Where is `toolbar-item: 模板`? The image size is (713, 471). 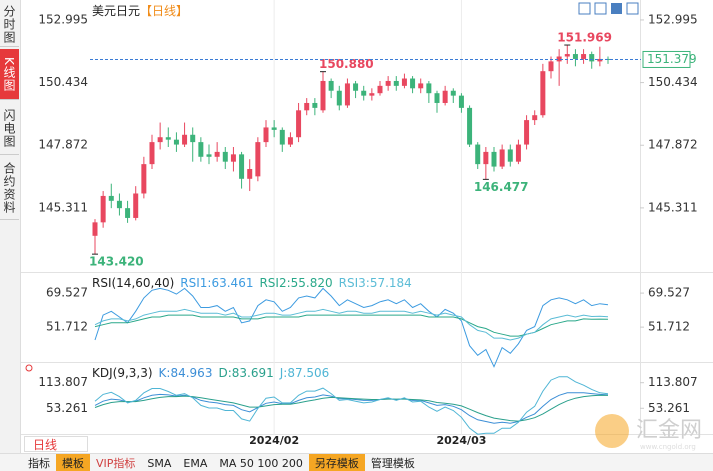
toolbar-item: 模板 is located at coordinates (73, 462).